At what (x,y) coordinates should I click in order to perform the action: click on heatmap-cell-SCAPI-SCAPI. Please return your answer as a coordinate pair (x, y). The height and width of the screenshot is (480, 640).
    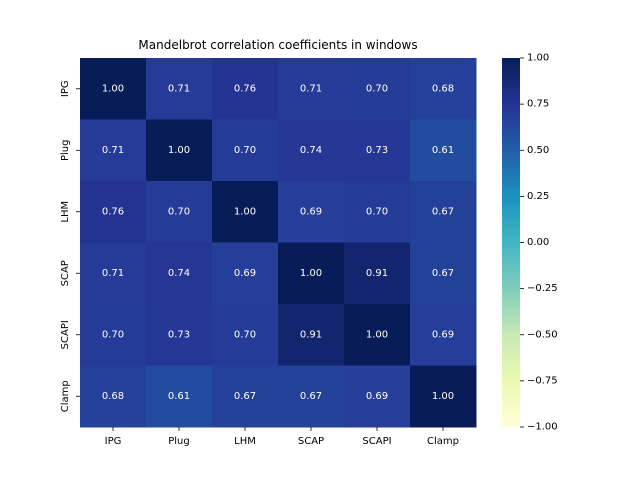
    Looking at the image, I should click on (377, 335).